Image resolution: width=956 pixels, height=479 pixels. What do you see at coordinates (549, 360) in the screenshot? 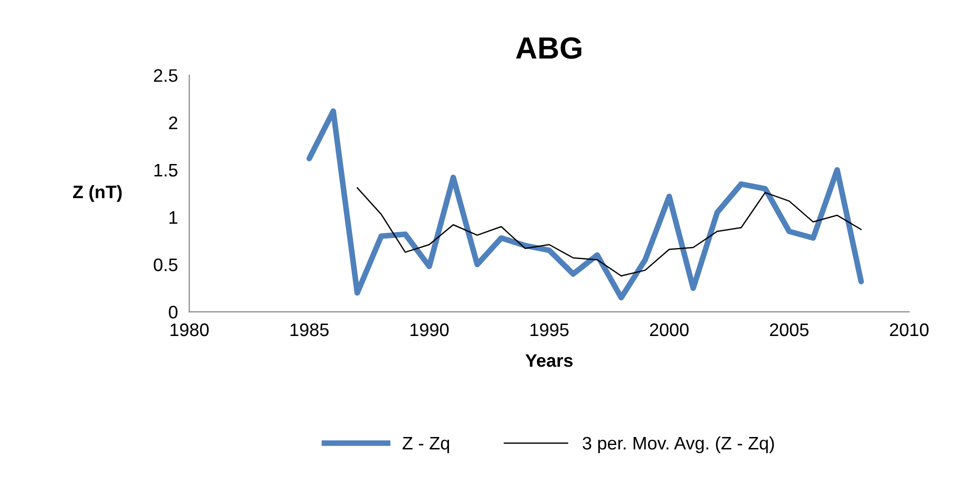
I see `x-axis-title: Years` at bounding box center [549, 360].